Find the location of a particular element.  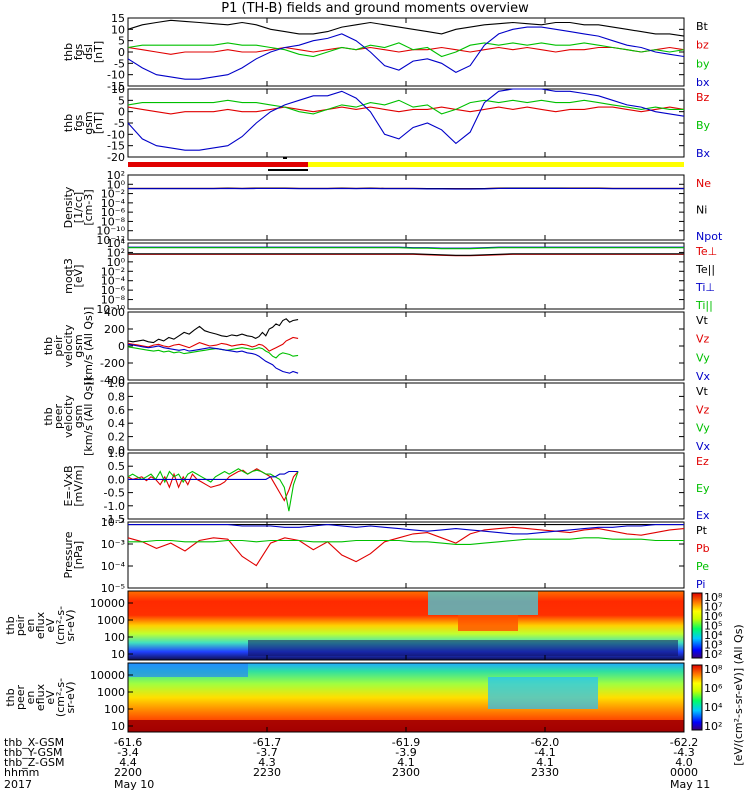

ytick-label-efield: -1.0 is located at coordinates (114, 506).